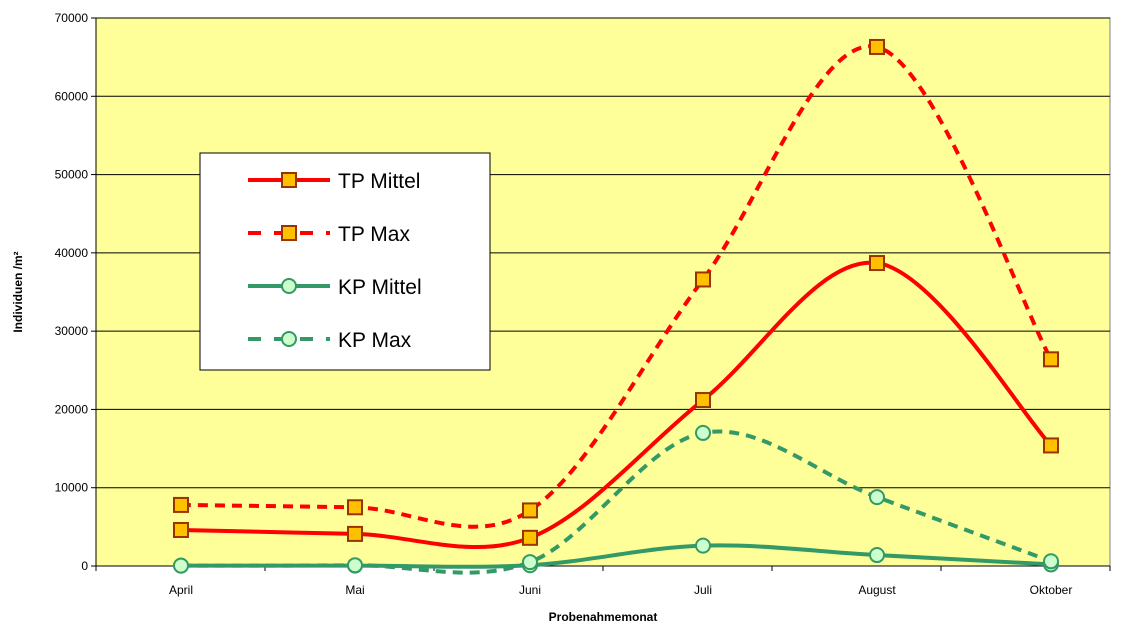 The image size is (1133, 628). Describe the element at coordinates (374, 234) in the screenshot. I see `legend-label: TP Max` at that location.